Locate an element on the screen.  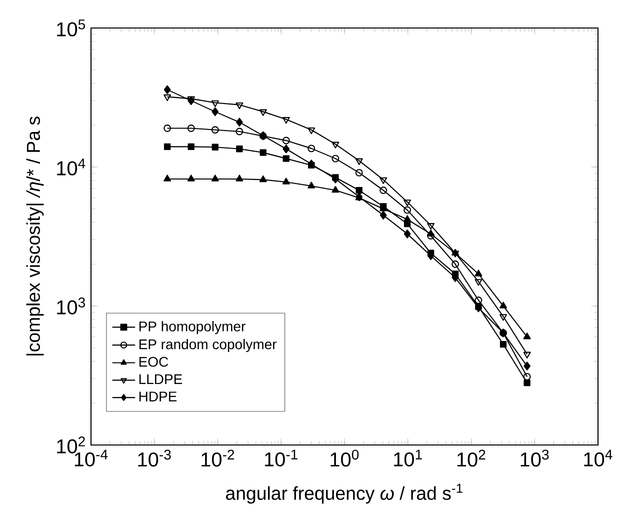
legend-label: HDPE is located at coordinates (158, 397).